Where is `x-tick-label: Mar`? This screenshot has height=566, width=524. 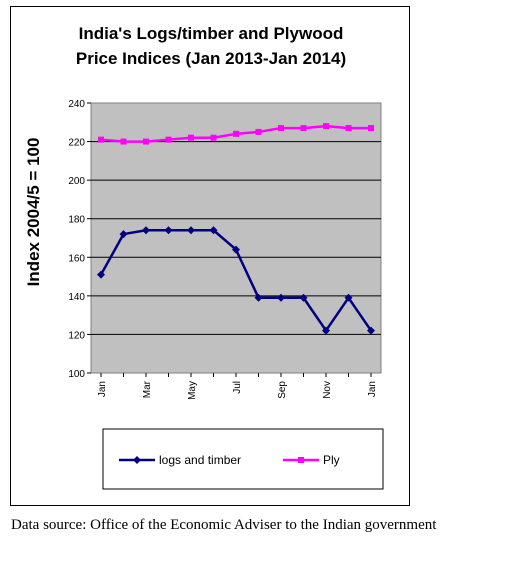 x-tick-label: Mar is located at coordinates (147, 389).